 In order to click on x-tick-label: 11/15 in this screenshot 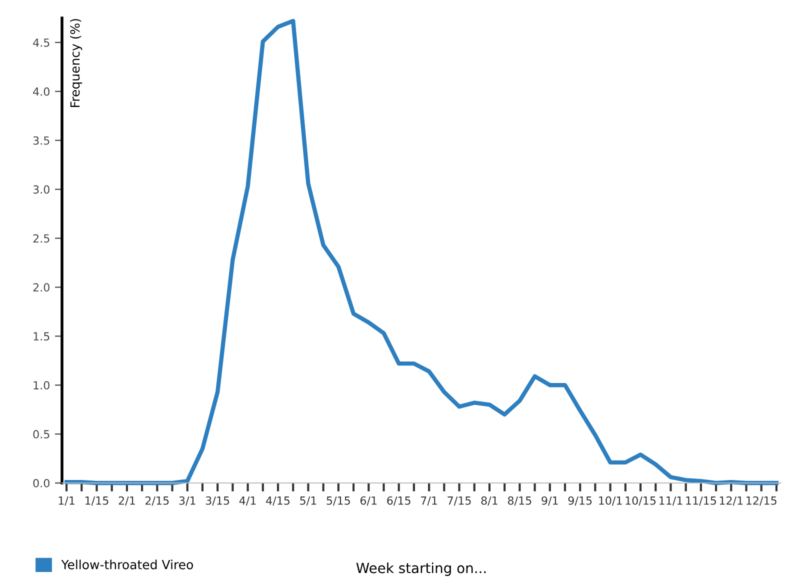, I will do `click(701, 501)`.